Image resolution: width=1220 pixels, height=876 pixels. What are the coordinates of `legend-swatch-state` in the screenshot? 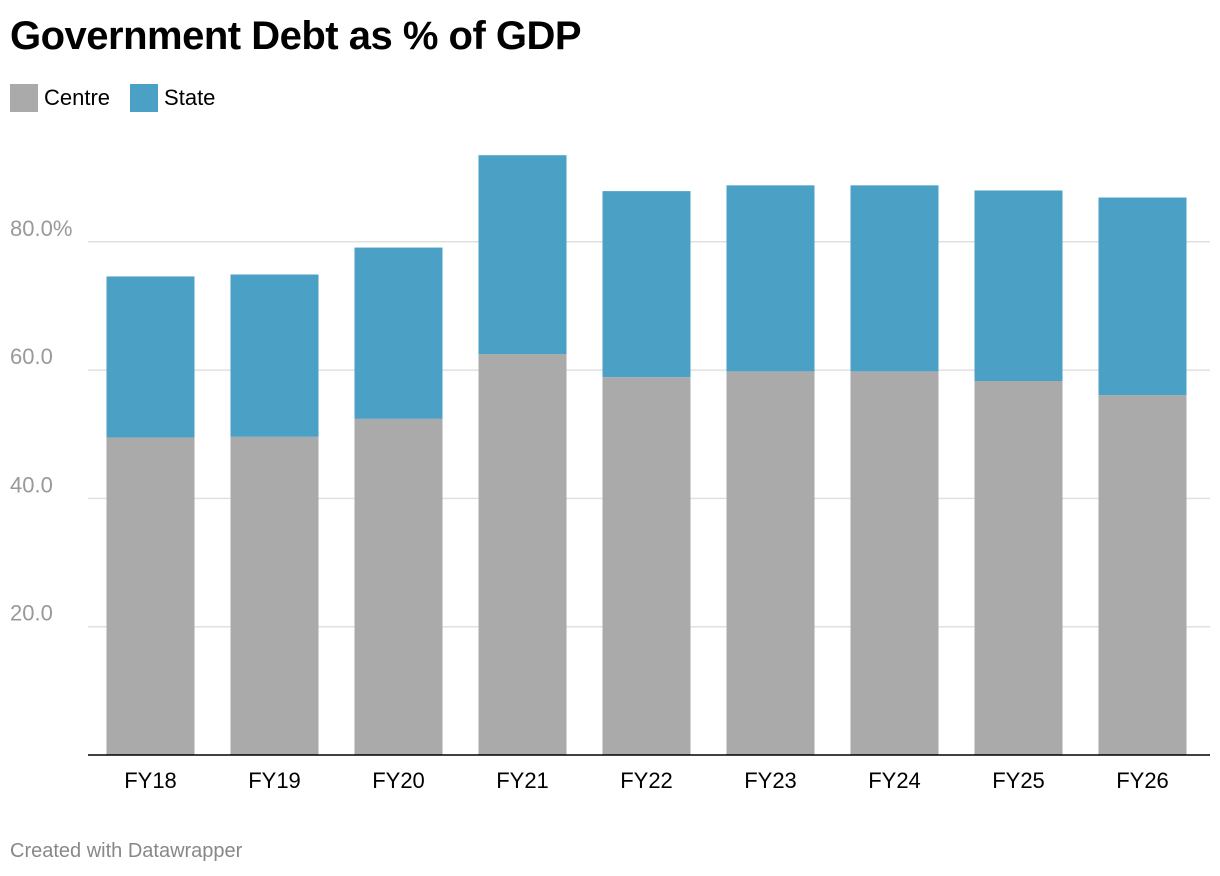 It's located at (144, 98).